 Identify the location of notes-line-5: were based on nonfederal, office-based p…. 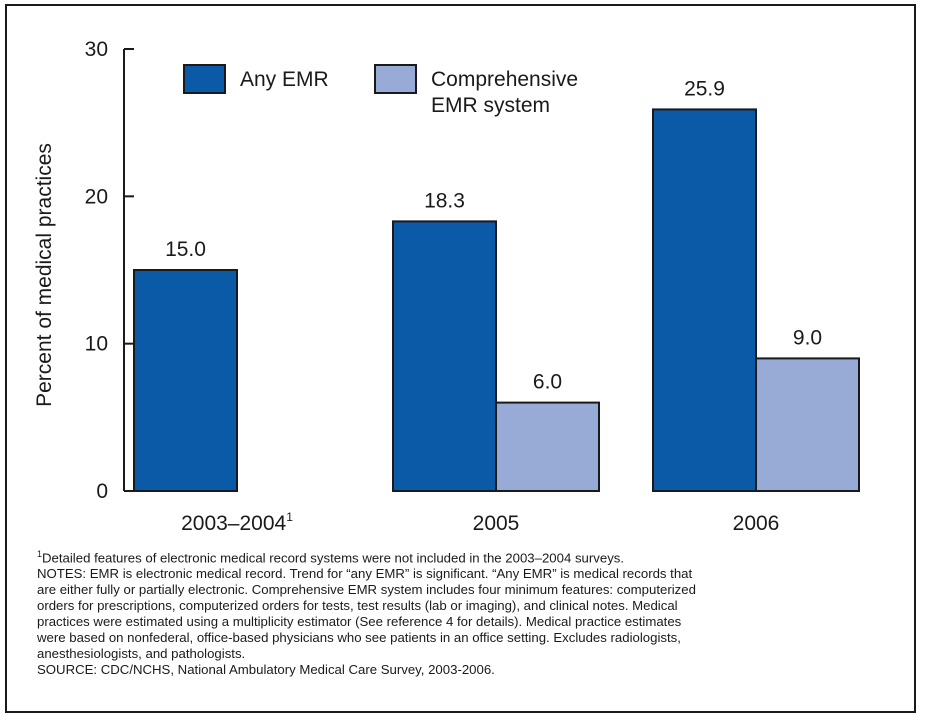
(359, 638).